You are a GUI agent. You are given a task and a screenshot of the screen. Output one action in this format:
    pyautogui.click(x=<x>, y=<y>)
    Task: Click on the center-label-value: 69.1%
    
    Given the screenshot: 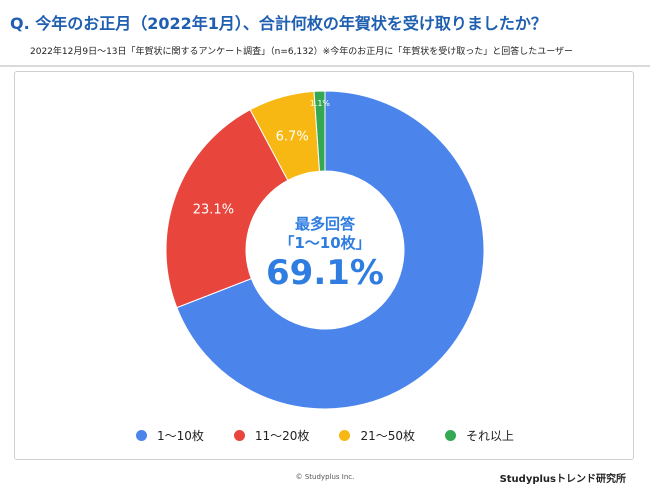 What is the action you would take?
    pyautogui.click(x=325, y=273)
    